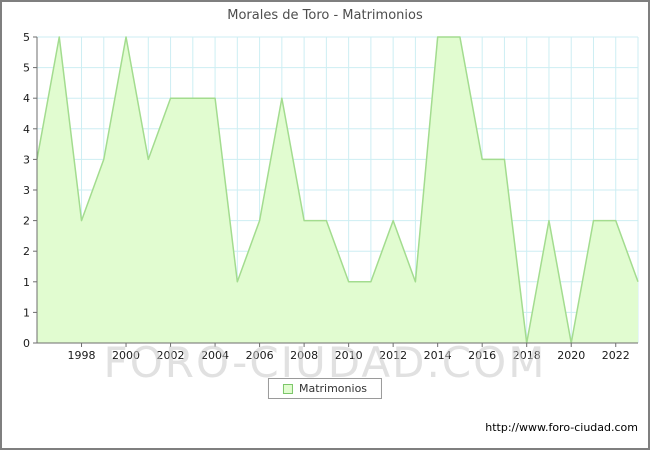  Describe the element at coordinates (215, 355) in the screenshot. I see `svg-text: 2004` at that location.